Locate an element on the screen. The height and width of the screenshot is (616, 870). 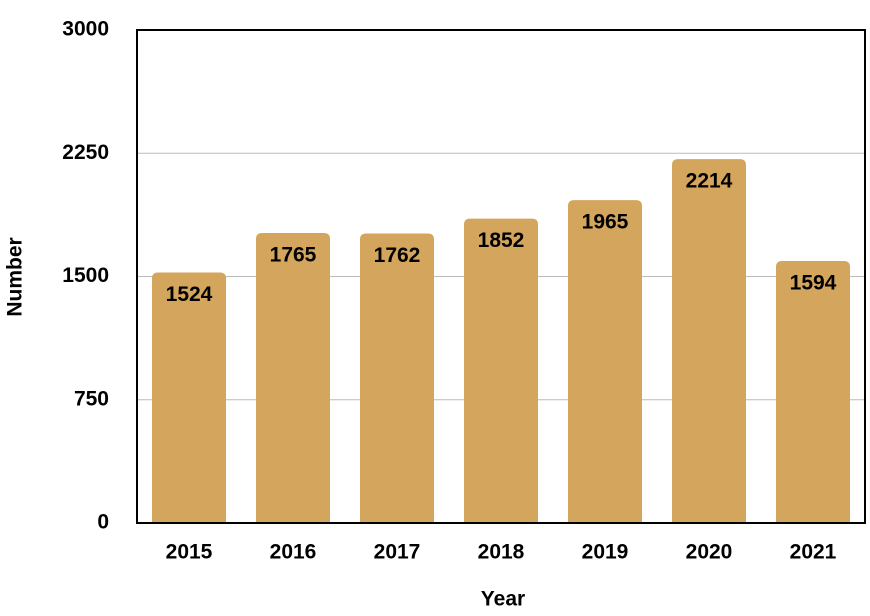
x-tick-label: 2019 is located at coordinates (605, 552).